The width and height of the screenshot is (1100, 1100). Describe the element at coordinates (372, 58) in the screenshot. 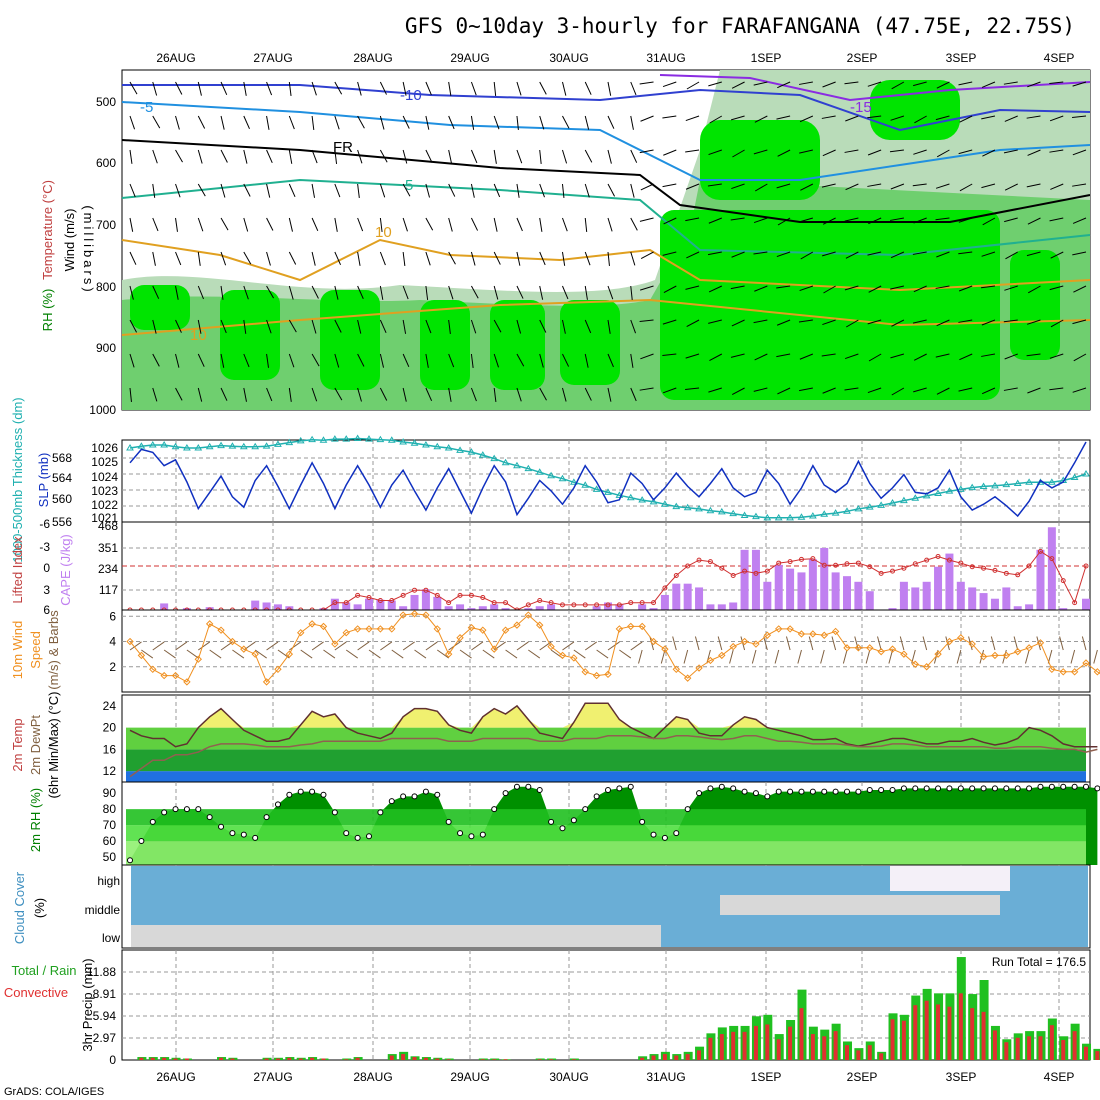

I see `date-tick-top: 28AUG` at that location.